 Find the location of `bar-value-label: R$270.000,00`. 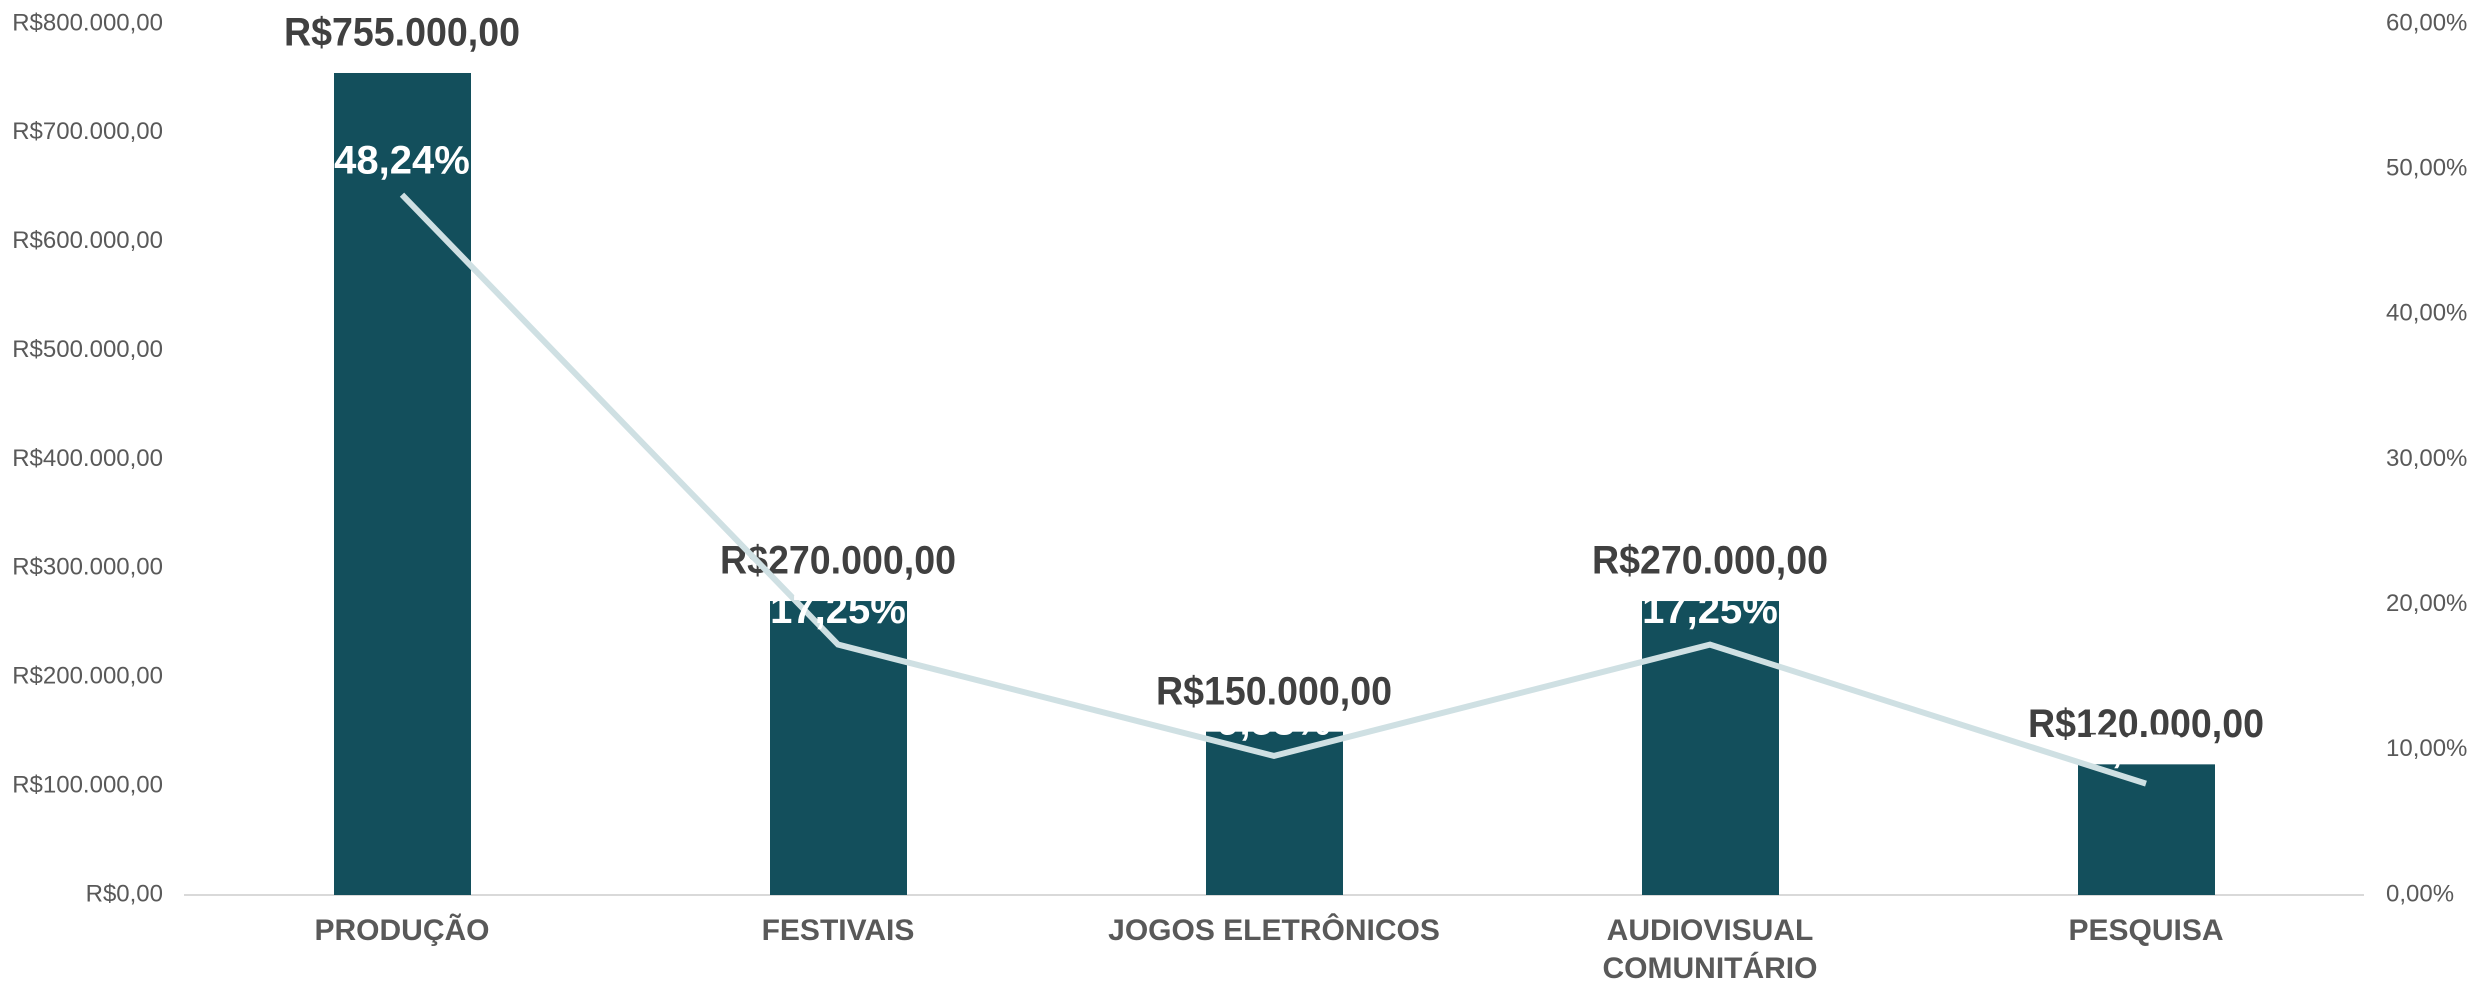

bar-value-label: R$270.000,00 is located at coordinates (1710, 561).